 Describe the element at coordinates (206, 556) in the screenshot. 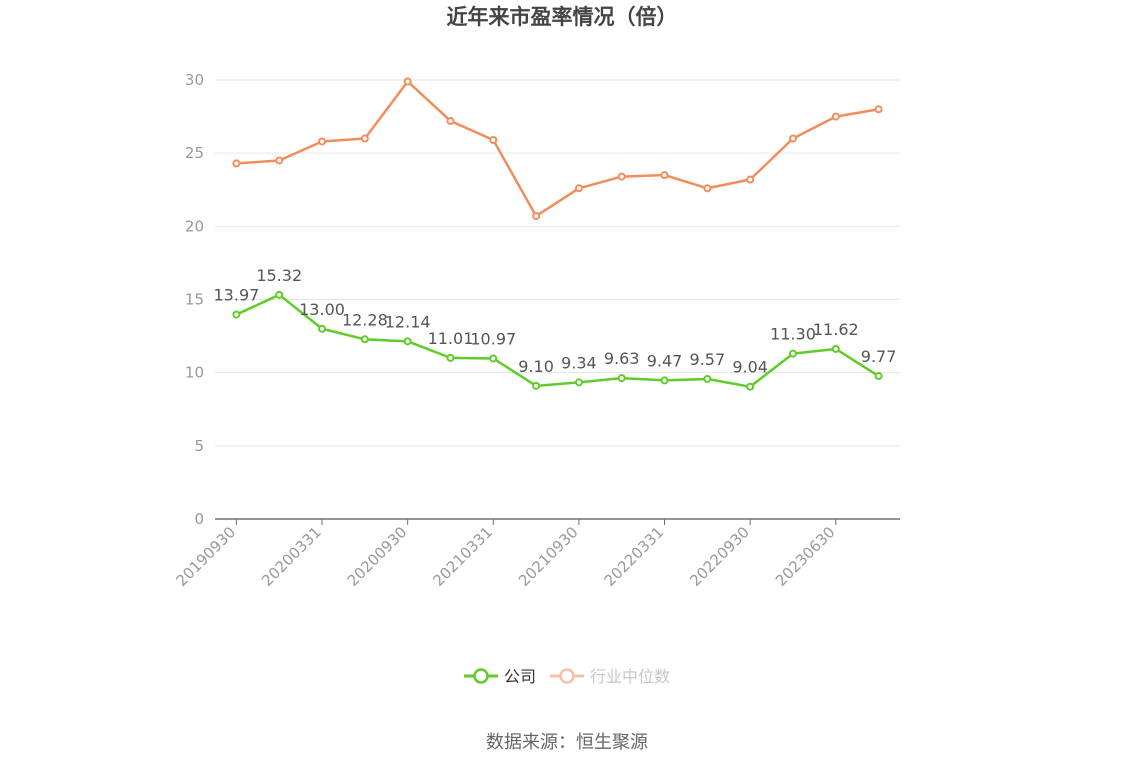

I see `x-tick-label: 20190930` at that location.